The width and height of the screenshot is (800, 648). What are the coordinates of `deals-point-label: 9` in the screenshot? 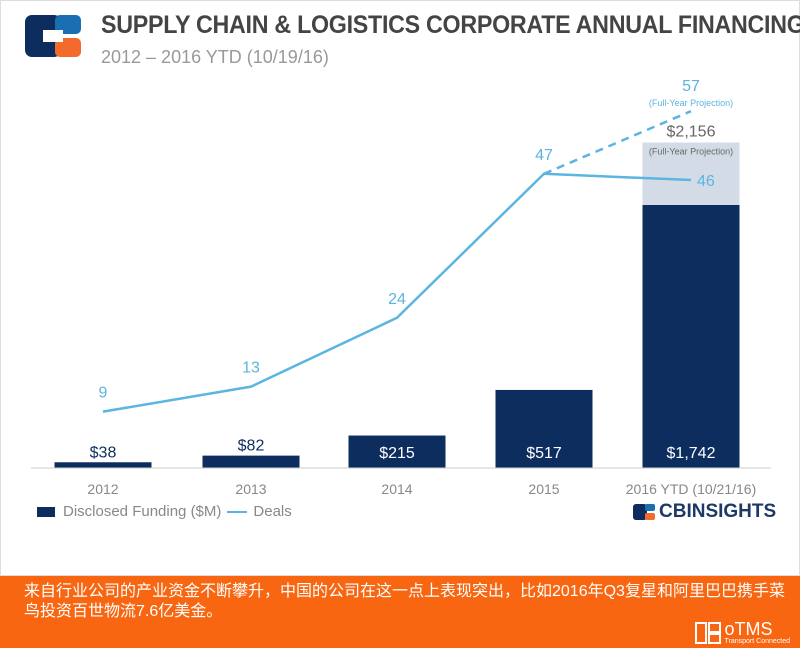 It's located at (103, 393).